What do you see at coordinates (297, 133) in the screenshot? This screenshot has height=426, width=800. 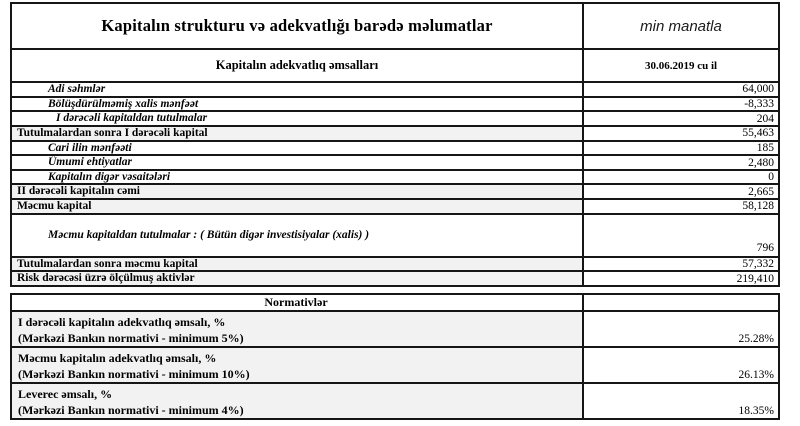 I see `row-label: Tutulmalardan sonra I dərəcəli kapital` at bounding box center [297, 133].